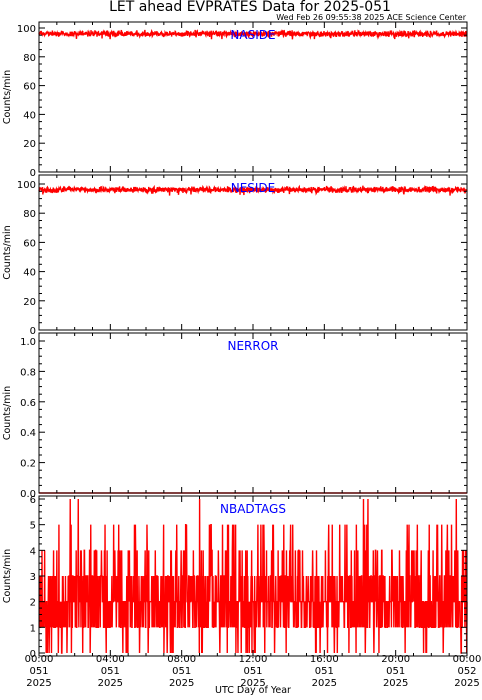 This screenshot has height=700, width=482. Describe the element at coordinates (28, 372) in the screenshot. I see `y-tick-label: 0.8` at that location.